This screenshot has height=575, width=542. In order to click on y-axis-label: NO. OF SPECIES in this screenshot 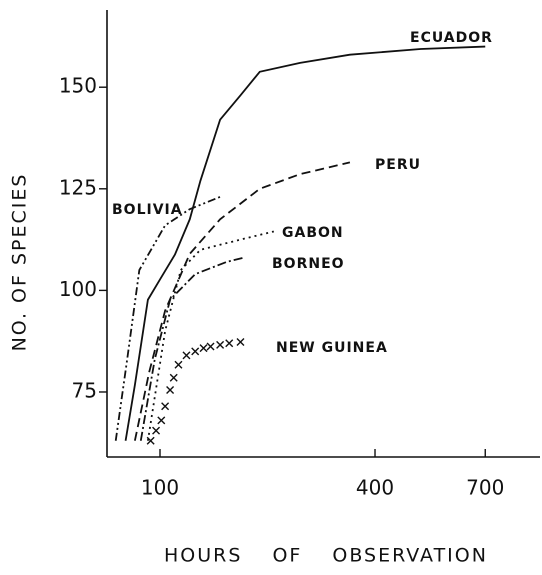, I will do `click(20, 262)`.